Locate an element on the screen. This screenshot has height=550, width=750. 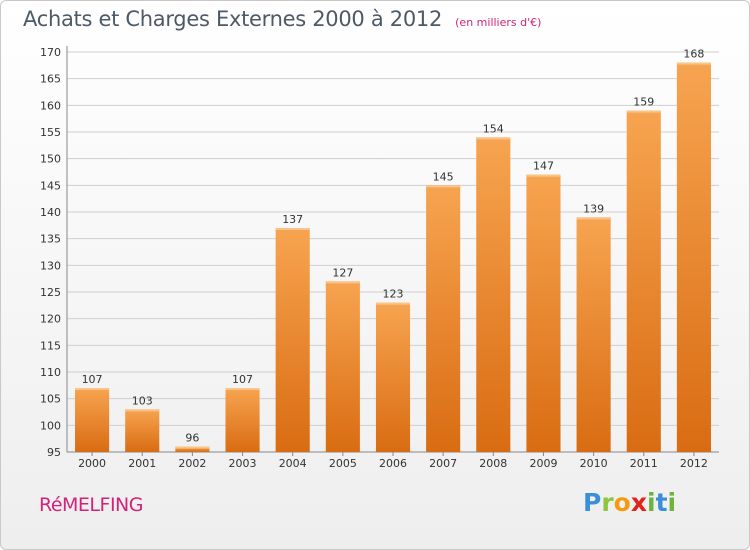
data-label: 168 is located at coordinates (693, 54).